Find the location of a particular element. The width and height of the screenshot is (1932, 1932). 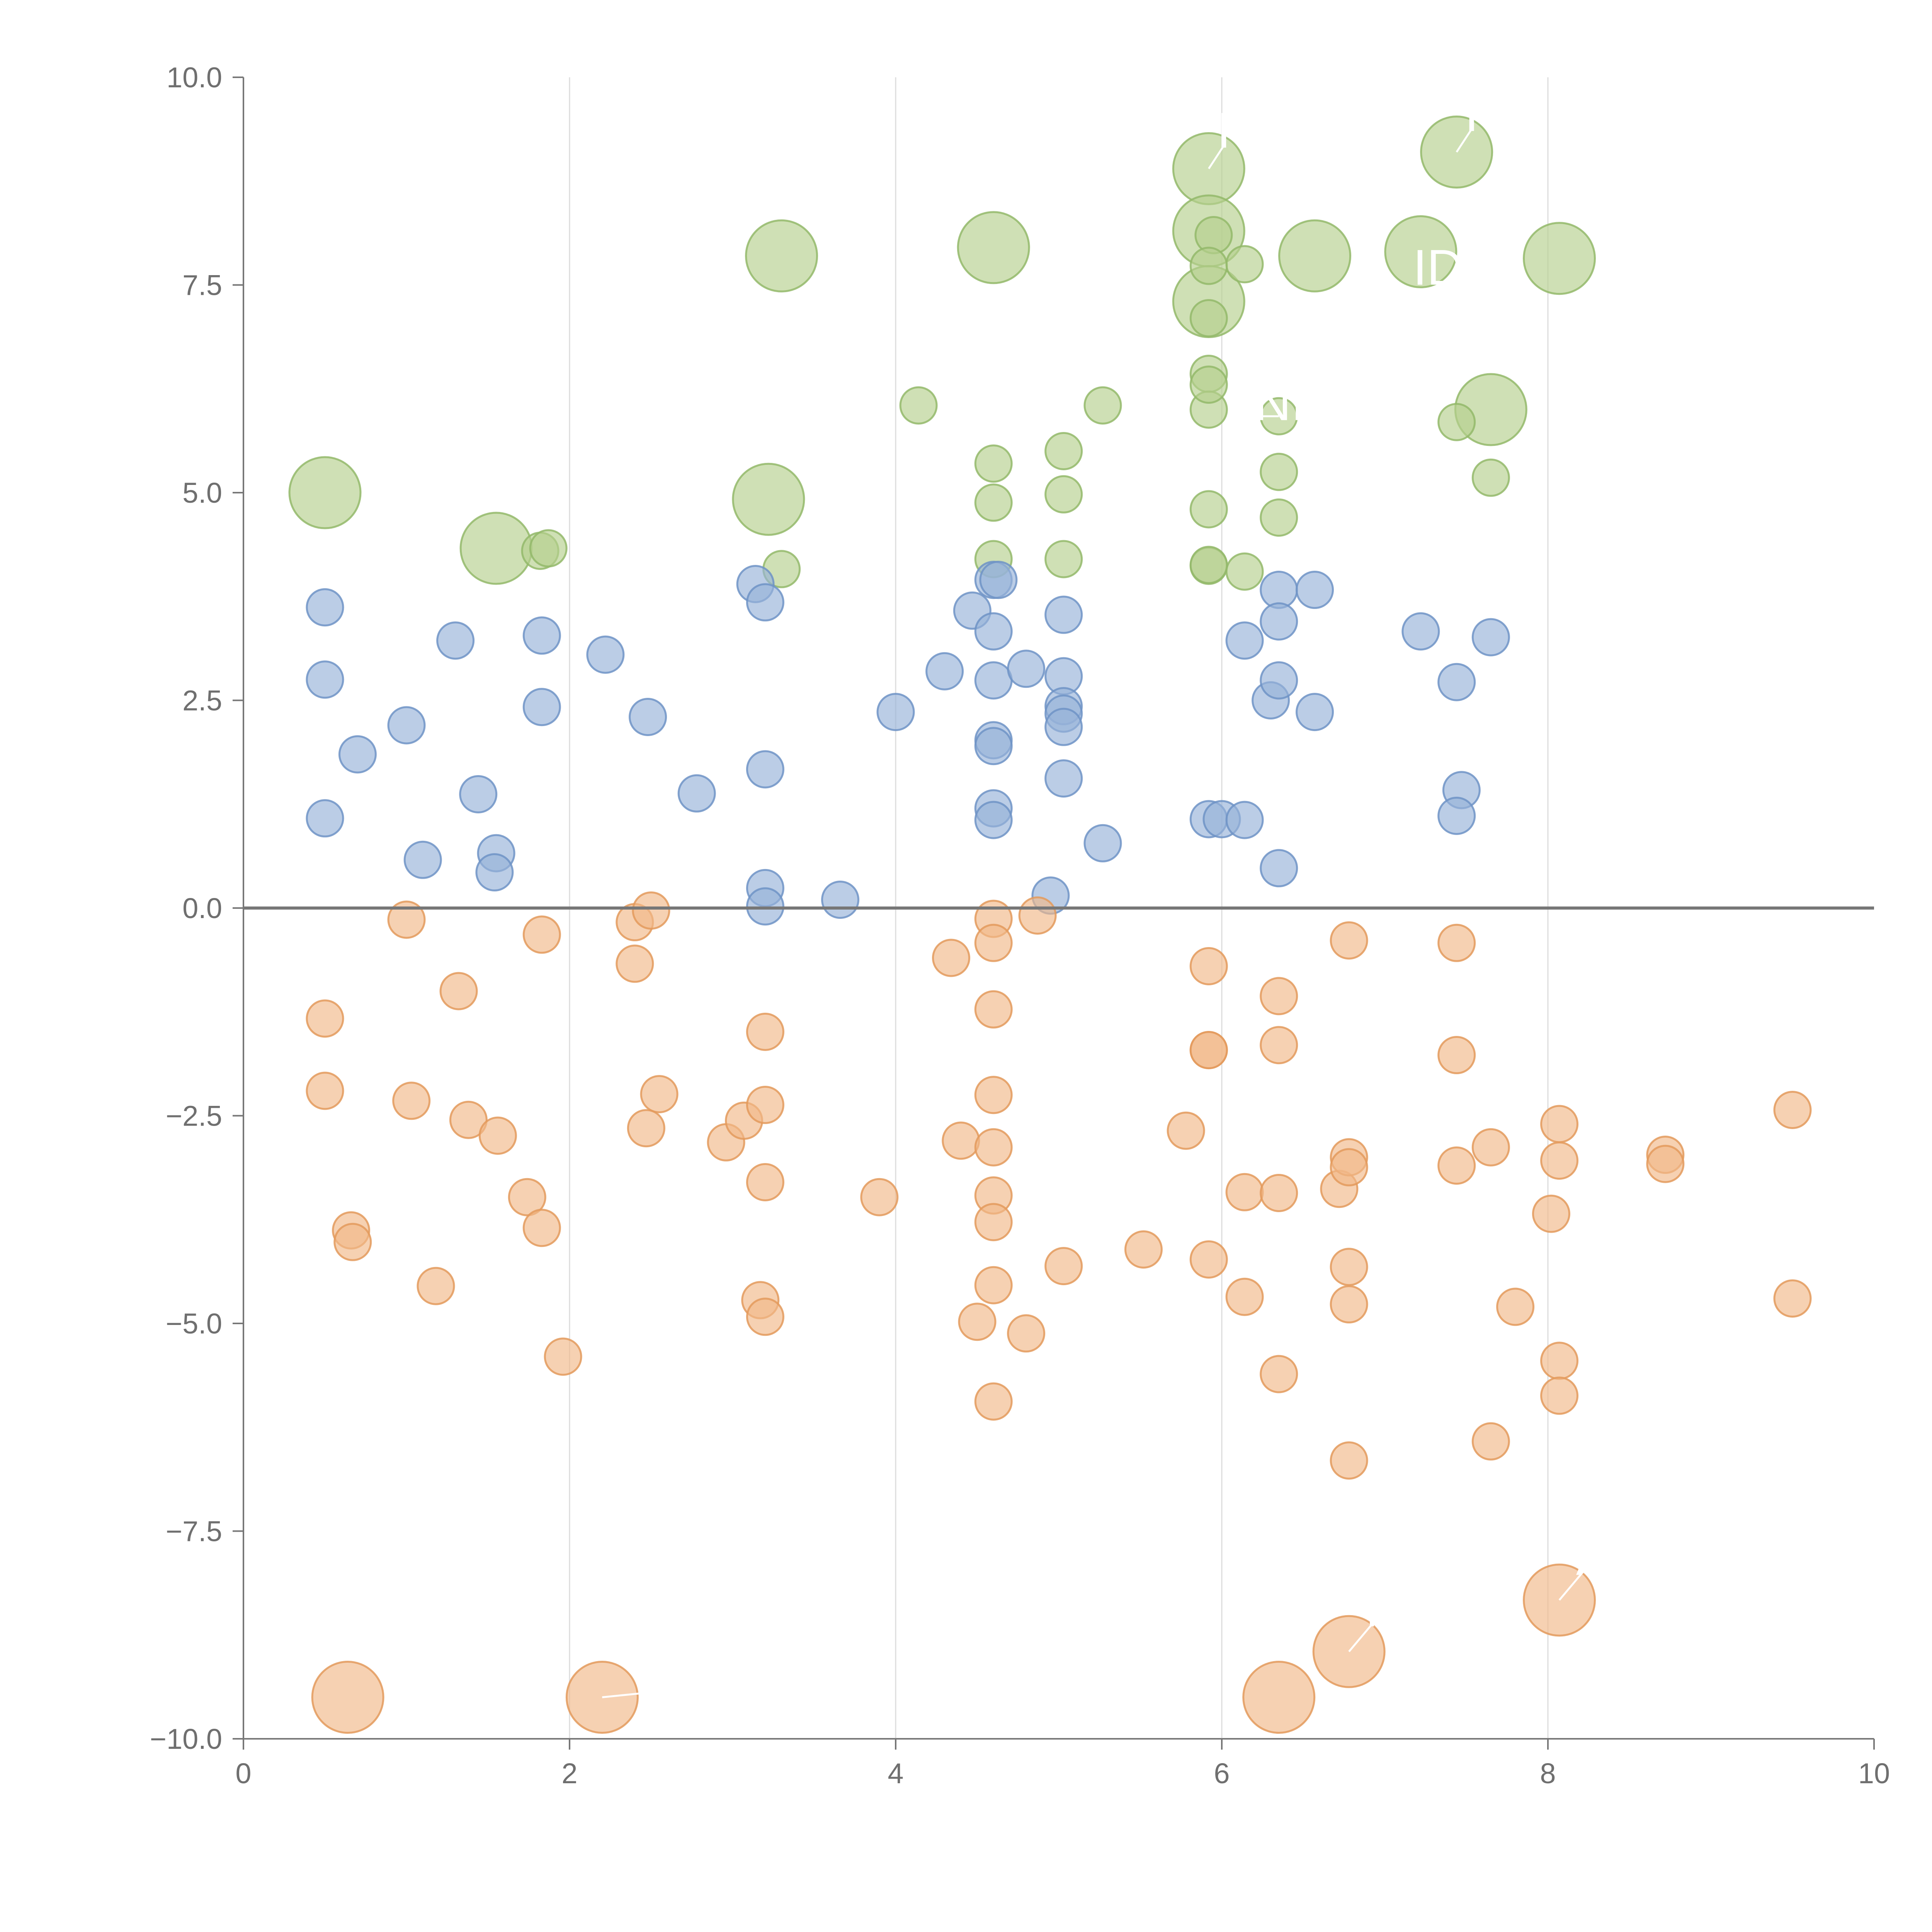

y-tick-label: 10.0 is located at coordinates (194, 78).